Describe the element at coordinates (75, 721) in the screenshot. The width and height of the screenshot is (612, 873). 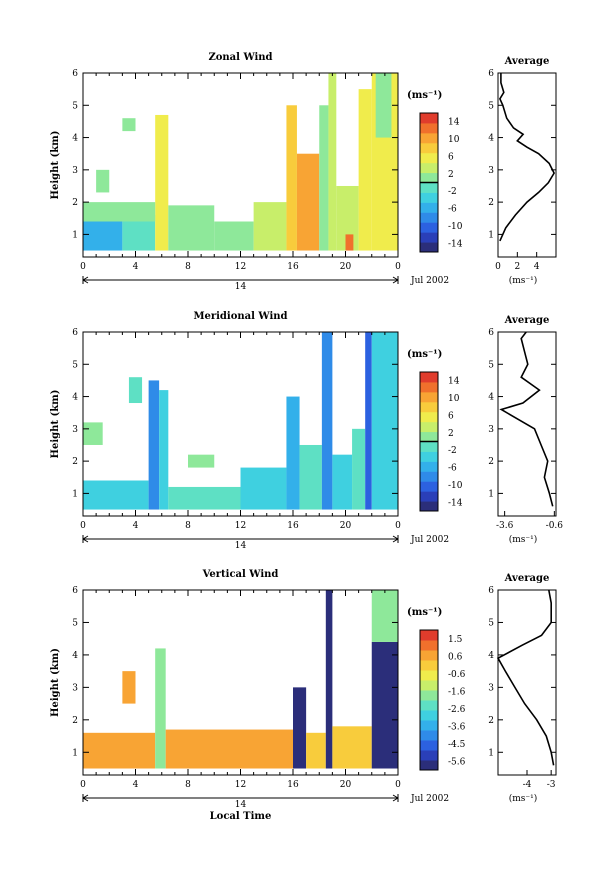
I see `y-tick-label: 2` at that location.